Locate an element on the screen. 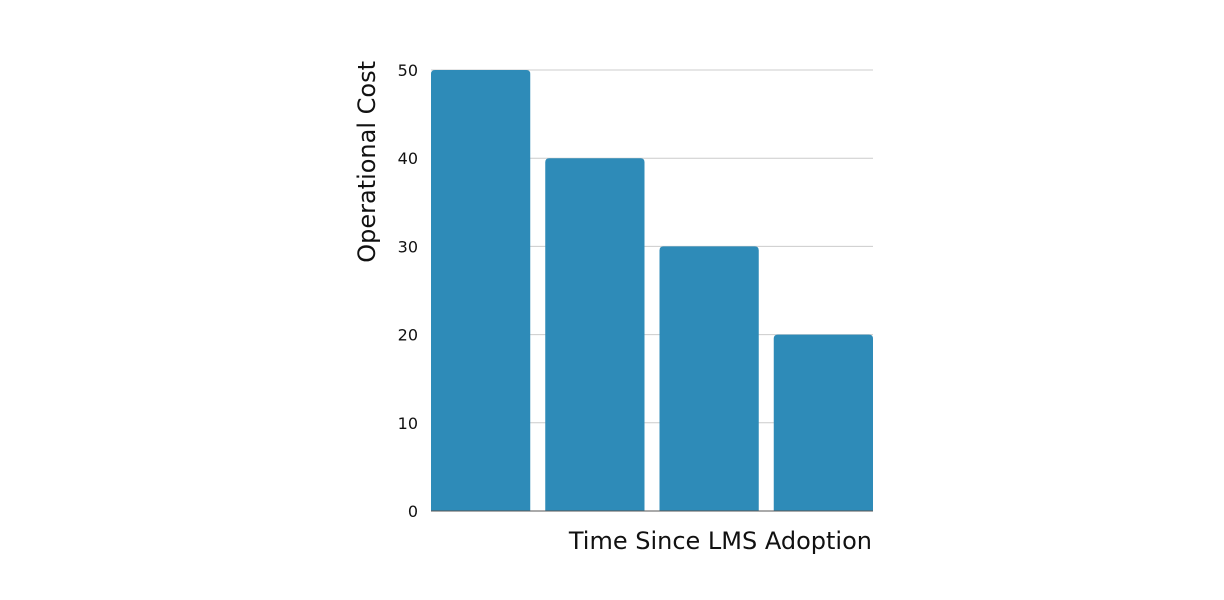 Image resolution: width=1224 pixels, height=600 pixels. y-tick-label: 40 is located at coordinates (408, 158).